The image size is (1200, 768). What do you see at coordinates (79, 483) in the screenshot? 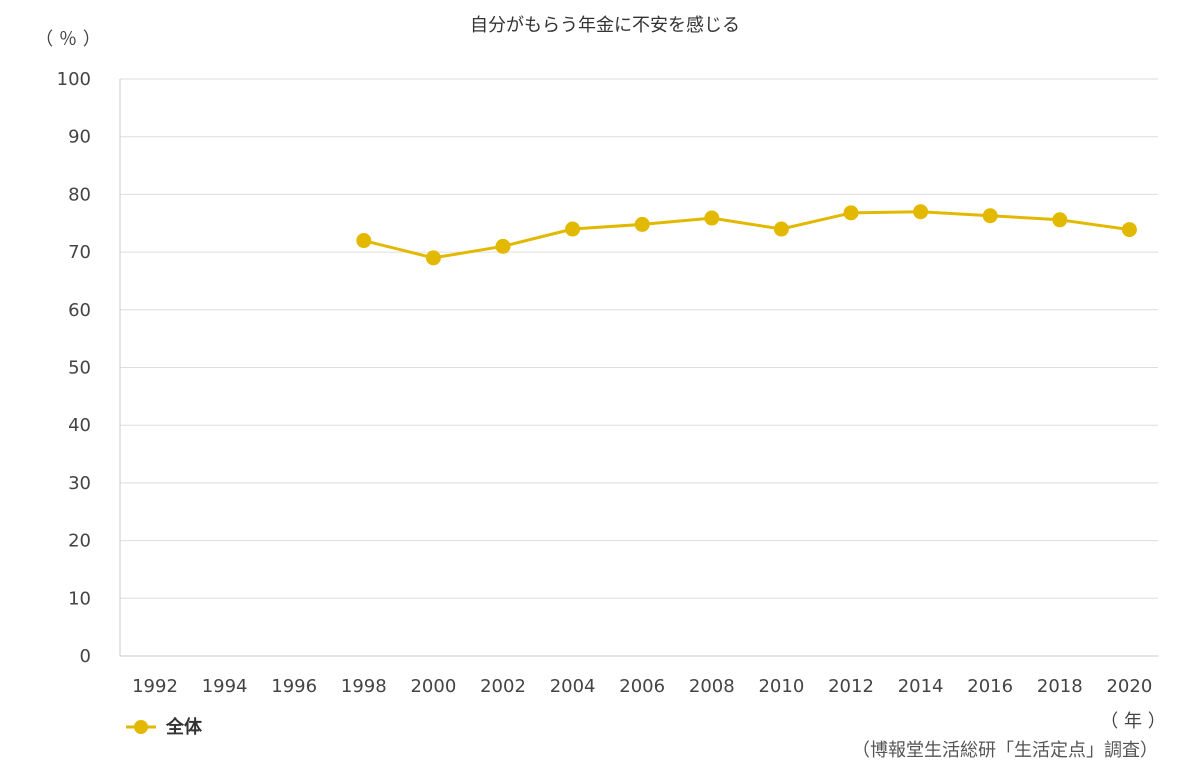
I see `y-tick-label: 30` at bounding box center [79, 483].